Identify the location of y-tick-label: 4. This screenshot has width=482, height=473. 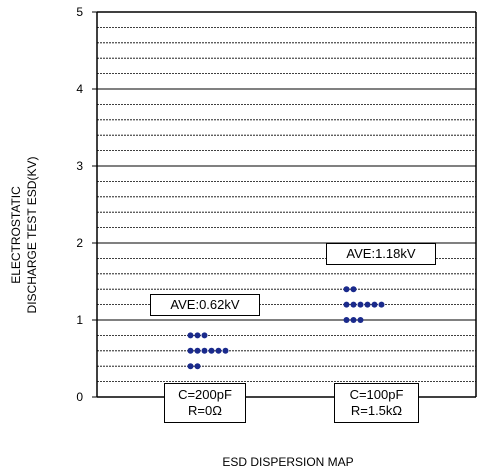
(79, 89).